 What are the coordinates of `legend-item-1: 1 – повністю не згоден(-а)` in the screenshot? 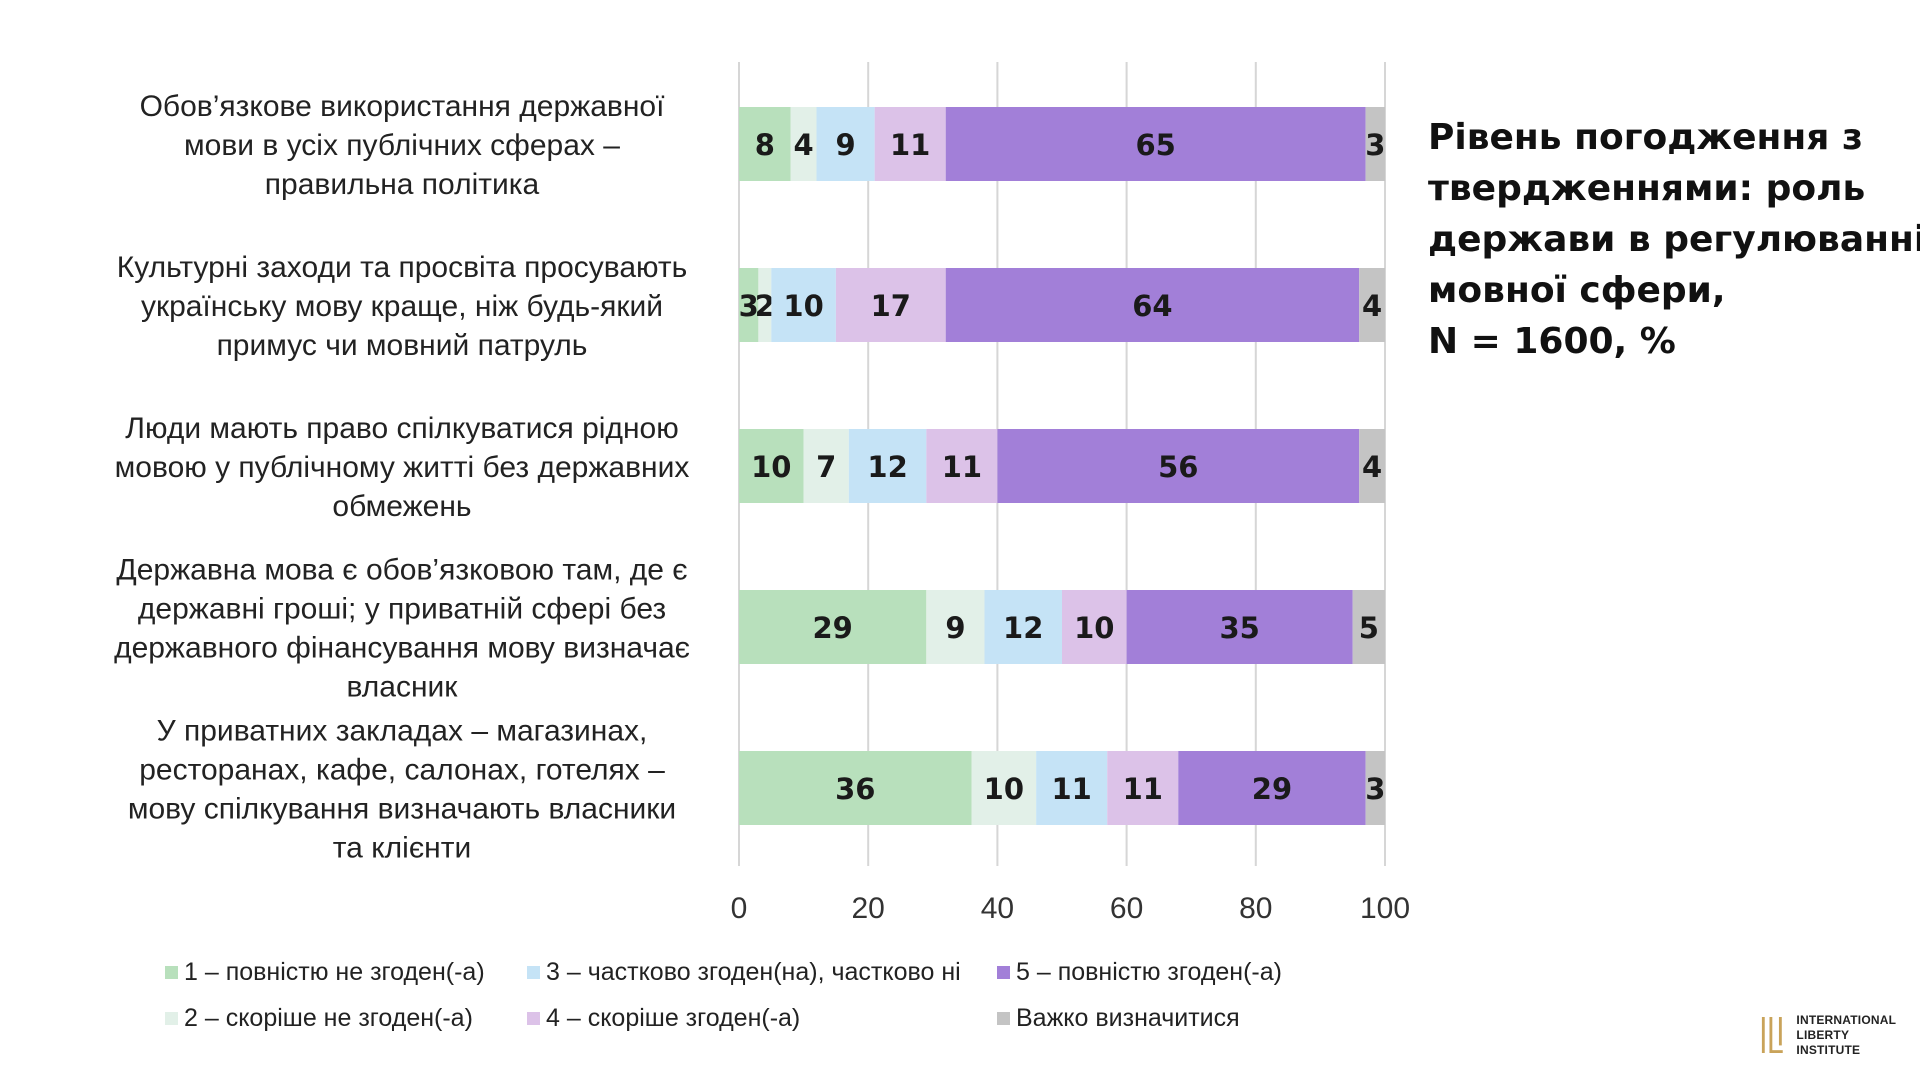 It's located at (325, 972).